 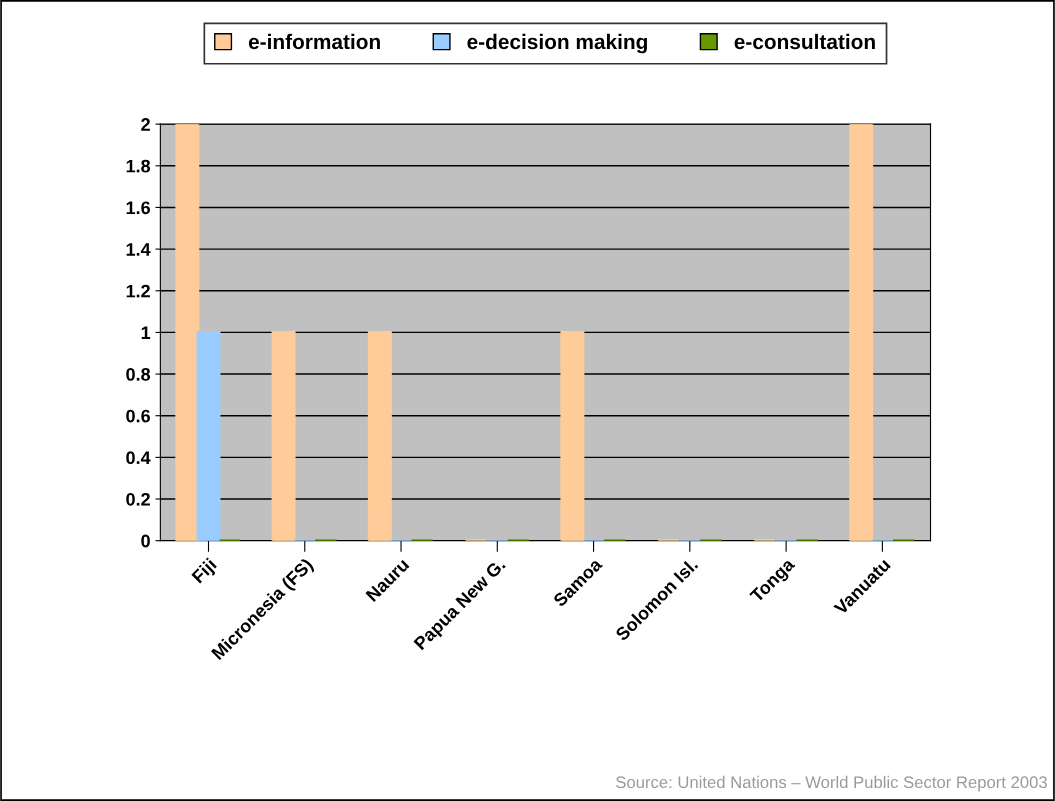 I want to click on legend-label: e-decision making, so click(x=557, y=43).